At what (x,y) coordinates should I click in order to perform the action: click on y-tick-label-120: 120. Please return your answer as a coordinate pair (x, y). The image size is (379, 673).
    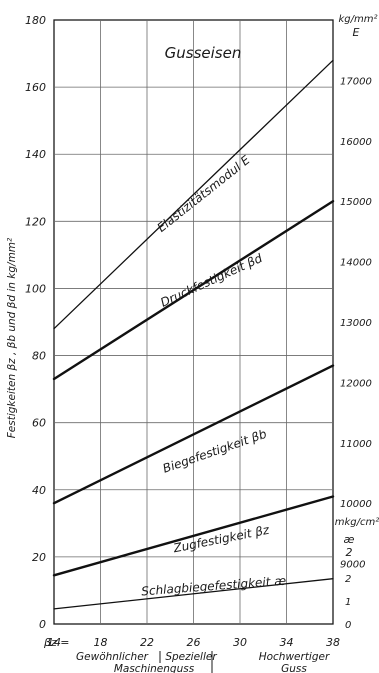
    Looking at the image, I should click on (35, 221).